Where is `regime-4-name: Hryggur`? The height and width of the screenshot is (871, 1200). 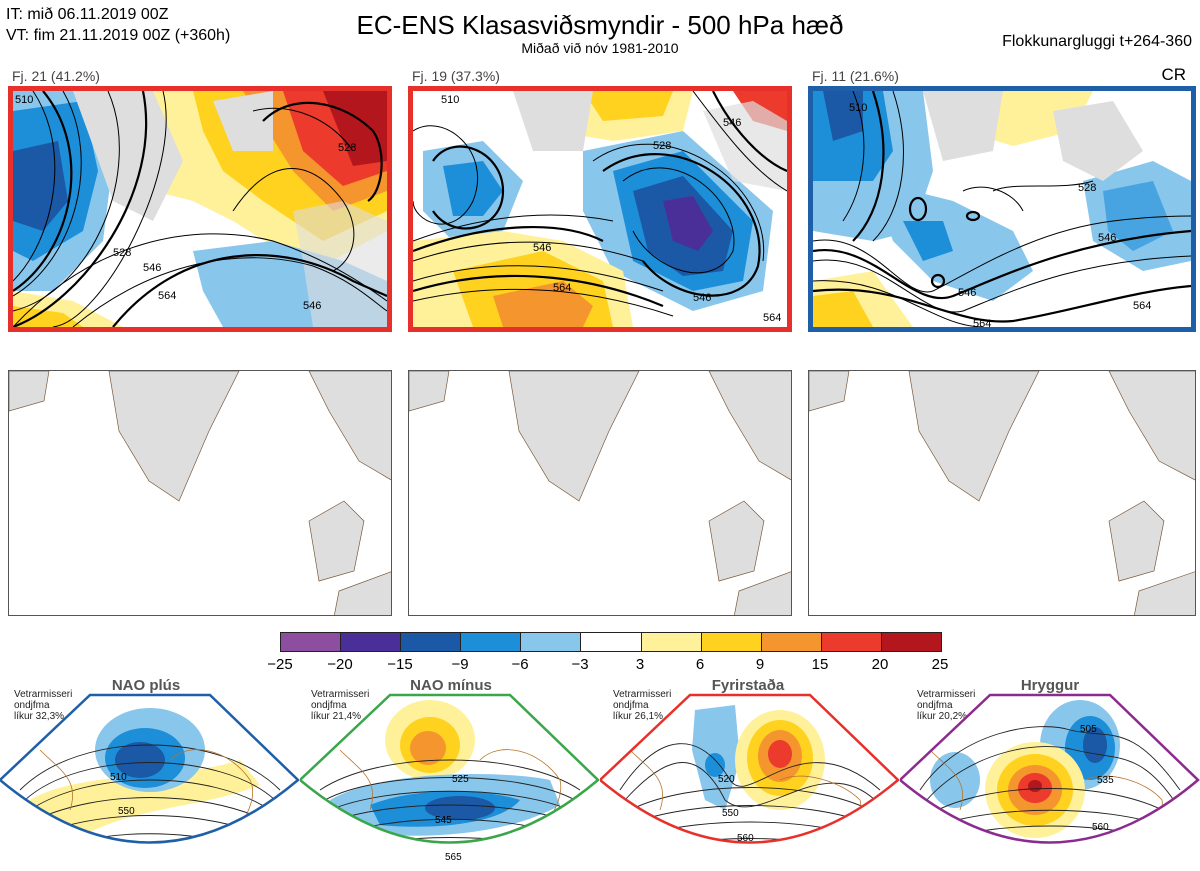 regime-4-name: Hryggur is located at coordinates (1050, 685).